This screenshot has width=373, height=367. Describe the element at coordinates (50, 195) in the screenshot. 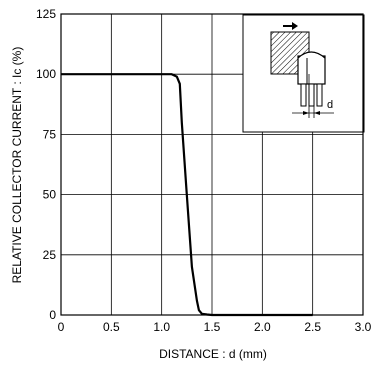

I see `y-tick-label: 50` at that location.